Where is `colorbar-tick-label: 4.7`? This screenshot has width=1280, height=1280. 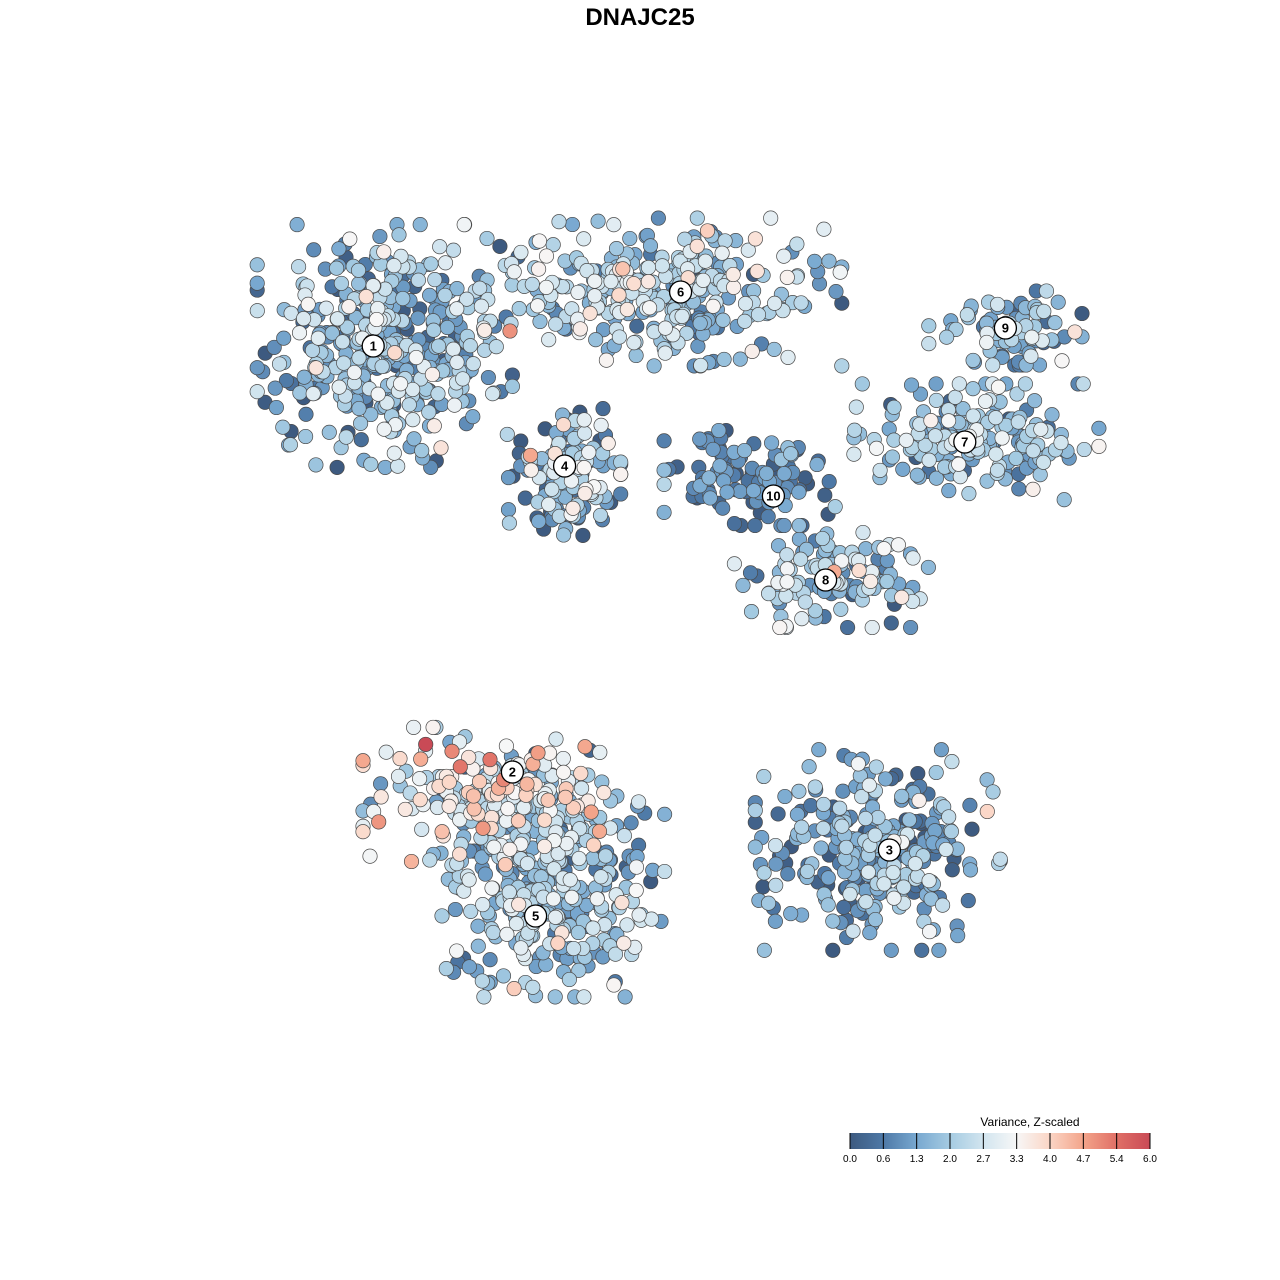 colorbar-tick-label: 4.7 is located at coordinates (1083, 1159).